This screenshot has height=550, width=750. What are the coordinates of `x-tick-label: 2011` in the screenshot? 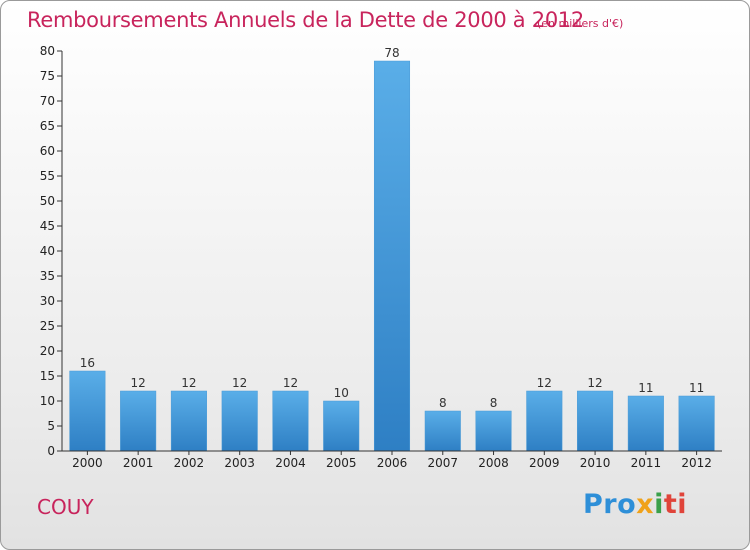 It's located at (646, 463).